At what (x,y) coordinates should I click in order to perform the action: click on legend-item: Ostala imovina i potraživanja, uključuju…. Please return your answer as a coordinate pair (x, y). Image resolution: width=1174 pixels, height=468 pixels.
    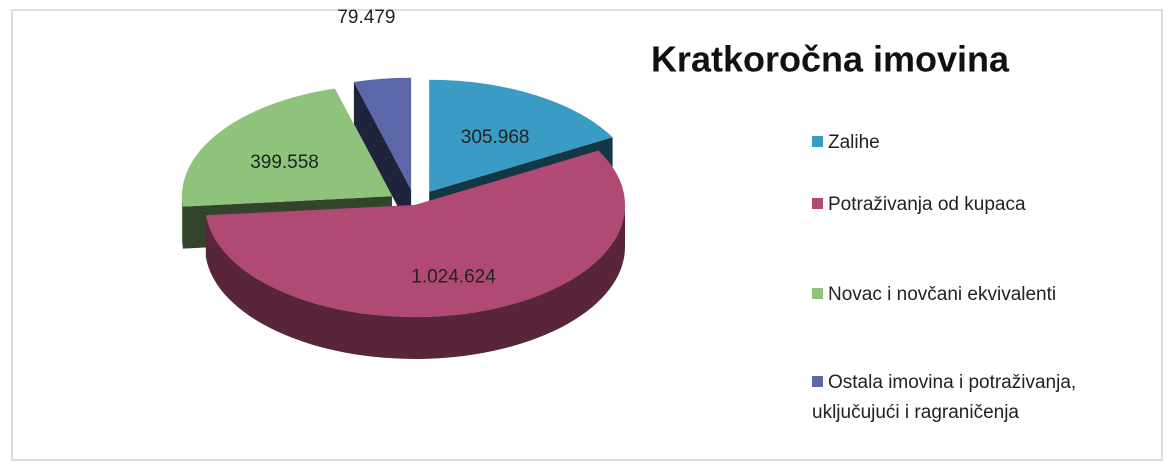
    Looking at the image, I should click on (962, 398).